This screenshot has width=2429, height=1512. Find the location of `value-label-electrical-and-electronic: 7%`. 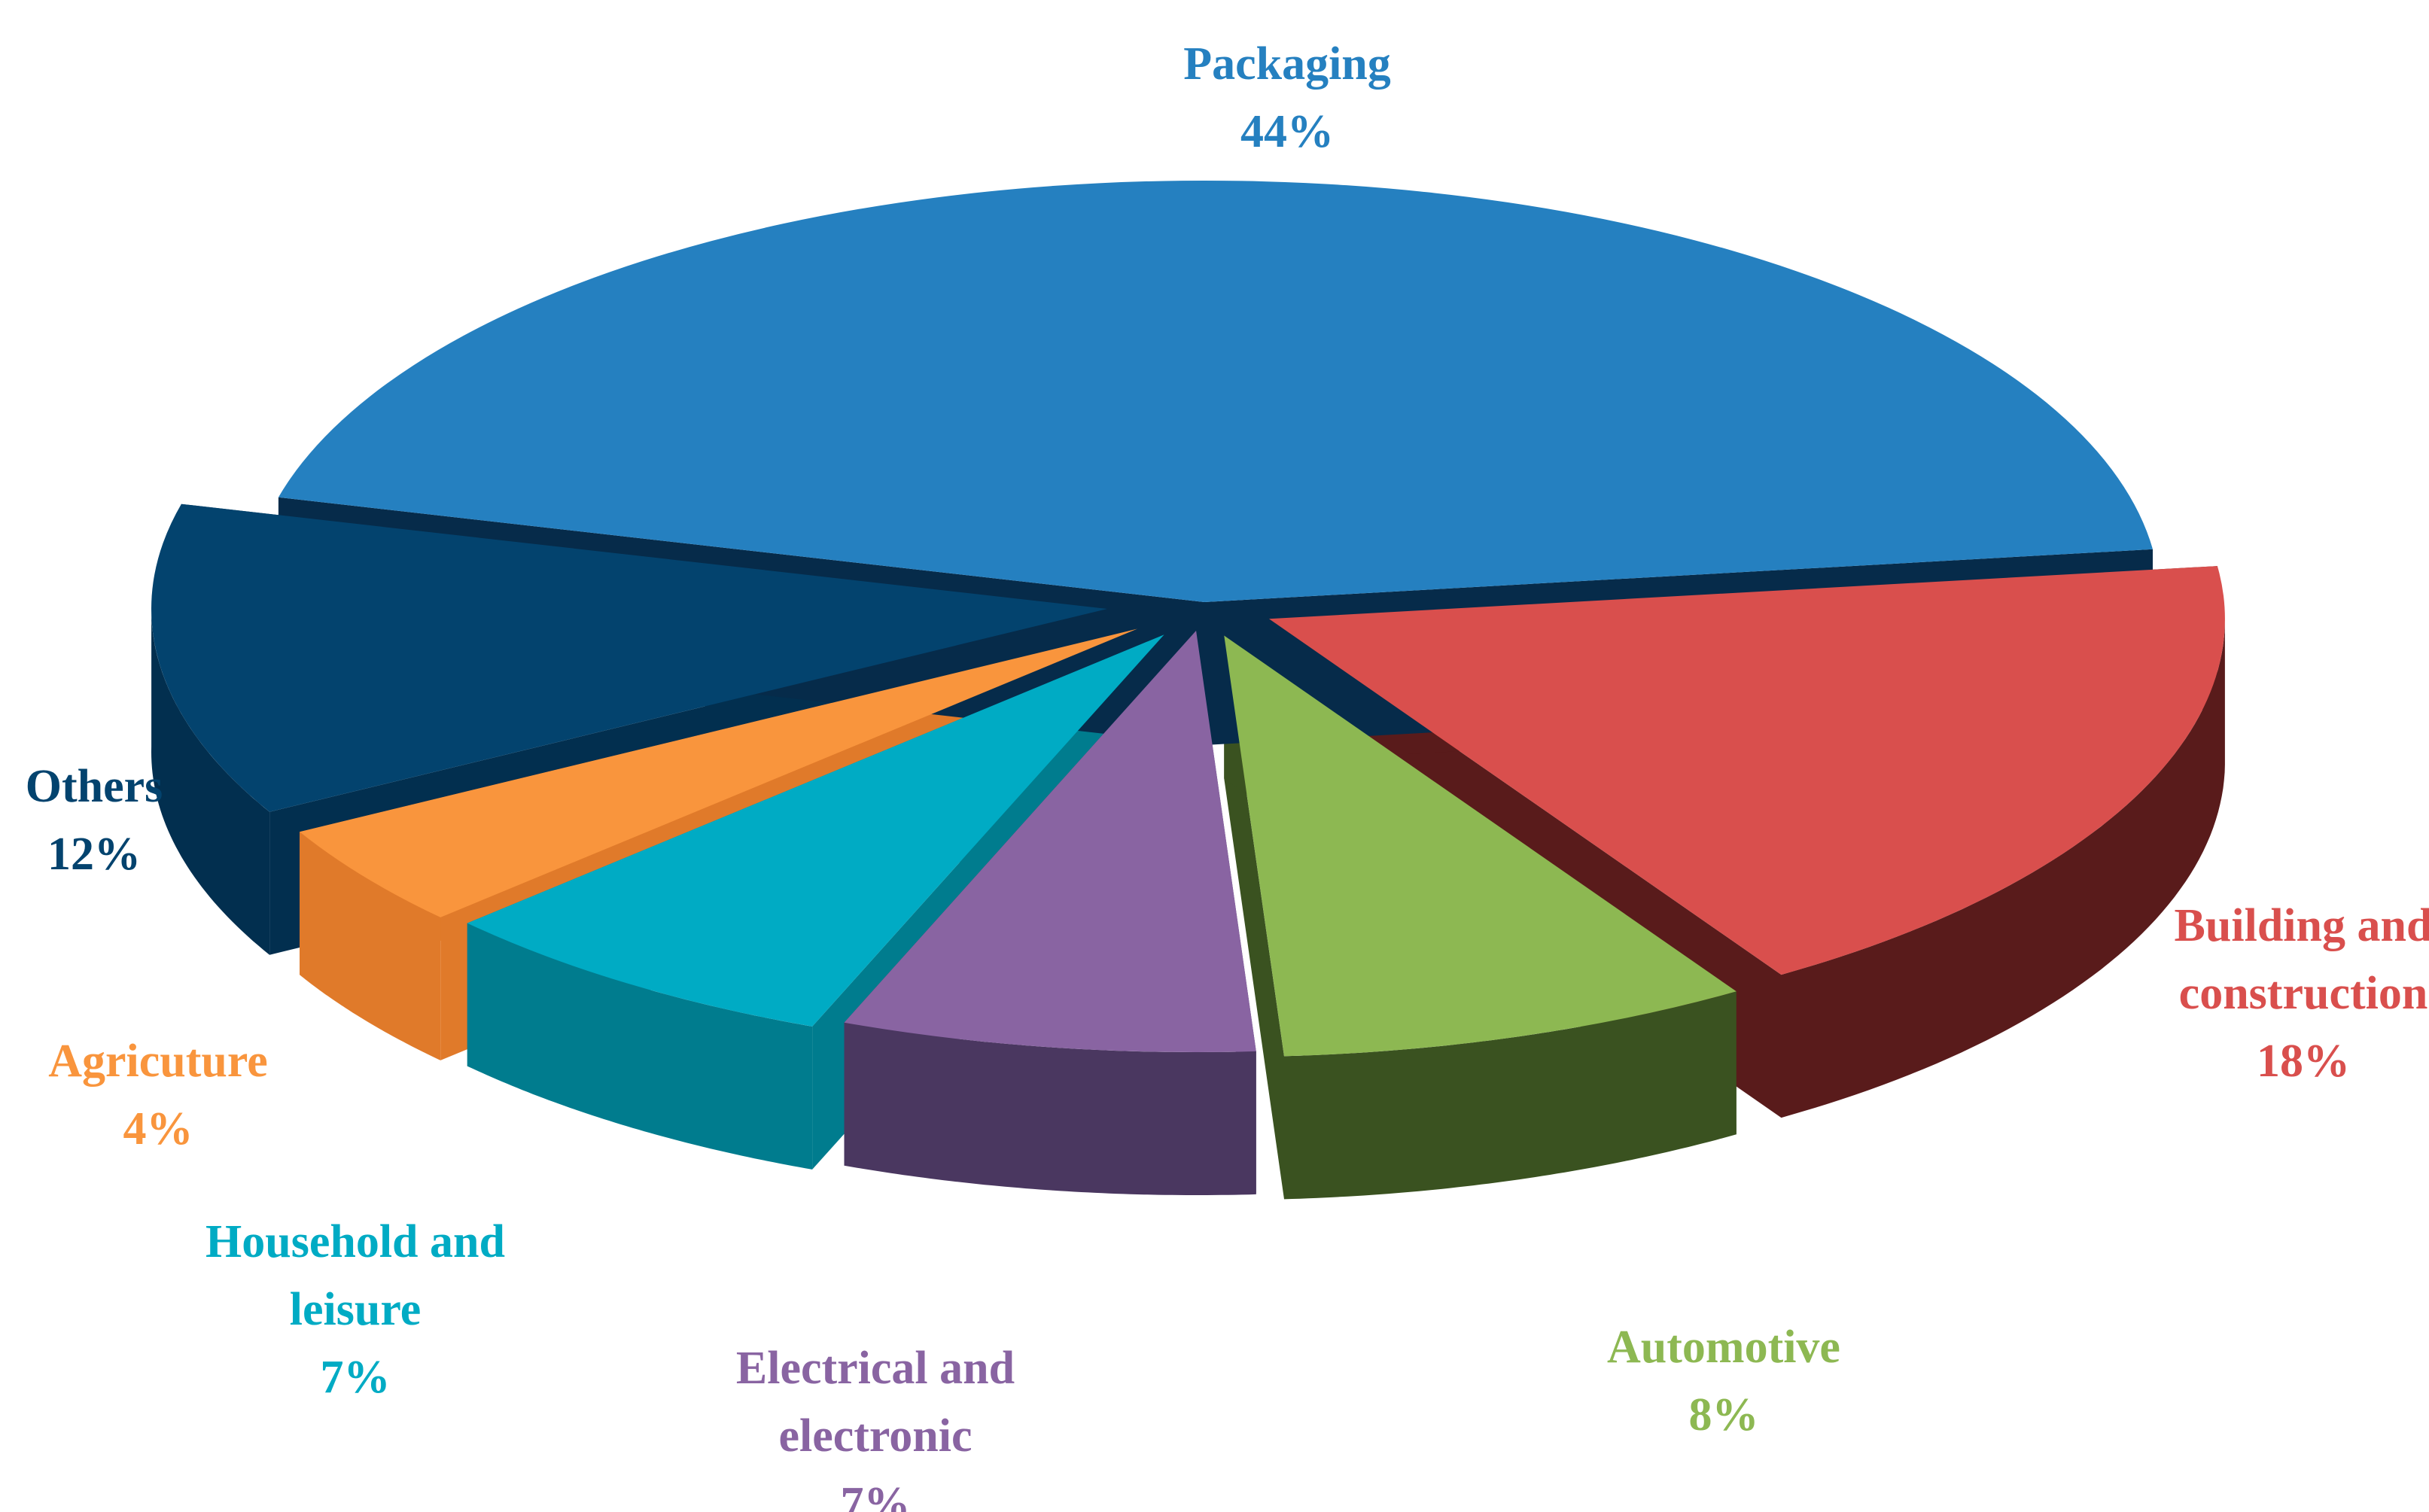

value-label-electrical-and-electronic: 7% is located at coordinates (876, 1495).